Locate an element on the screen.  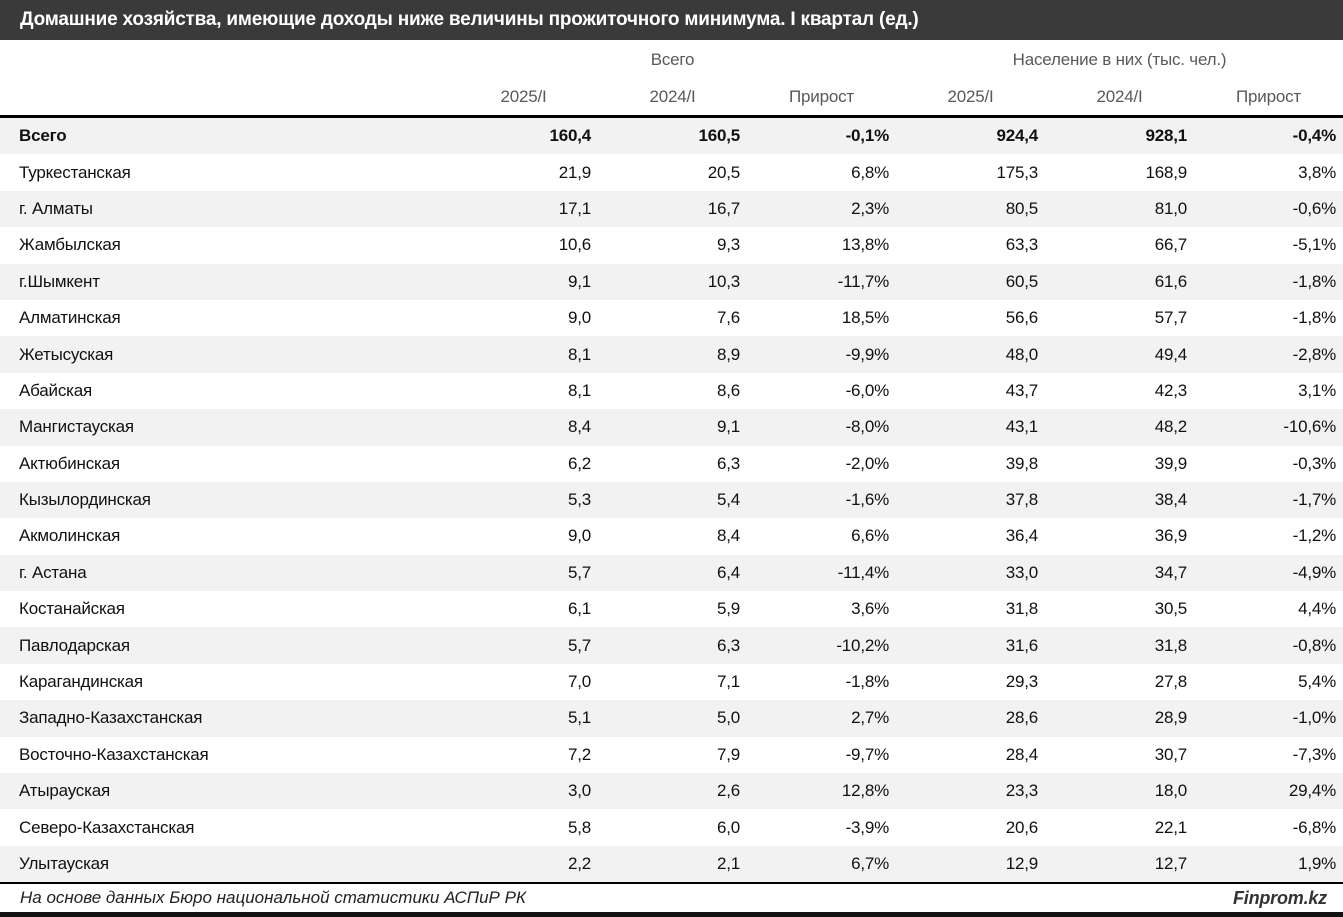
value-cell: 6,1 is located at coordinates (579, 609).